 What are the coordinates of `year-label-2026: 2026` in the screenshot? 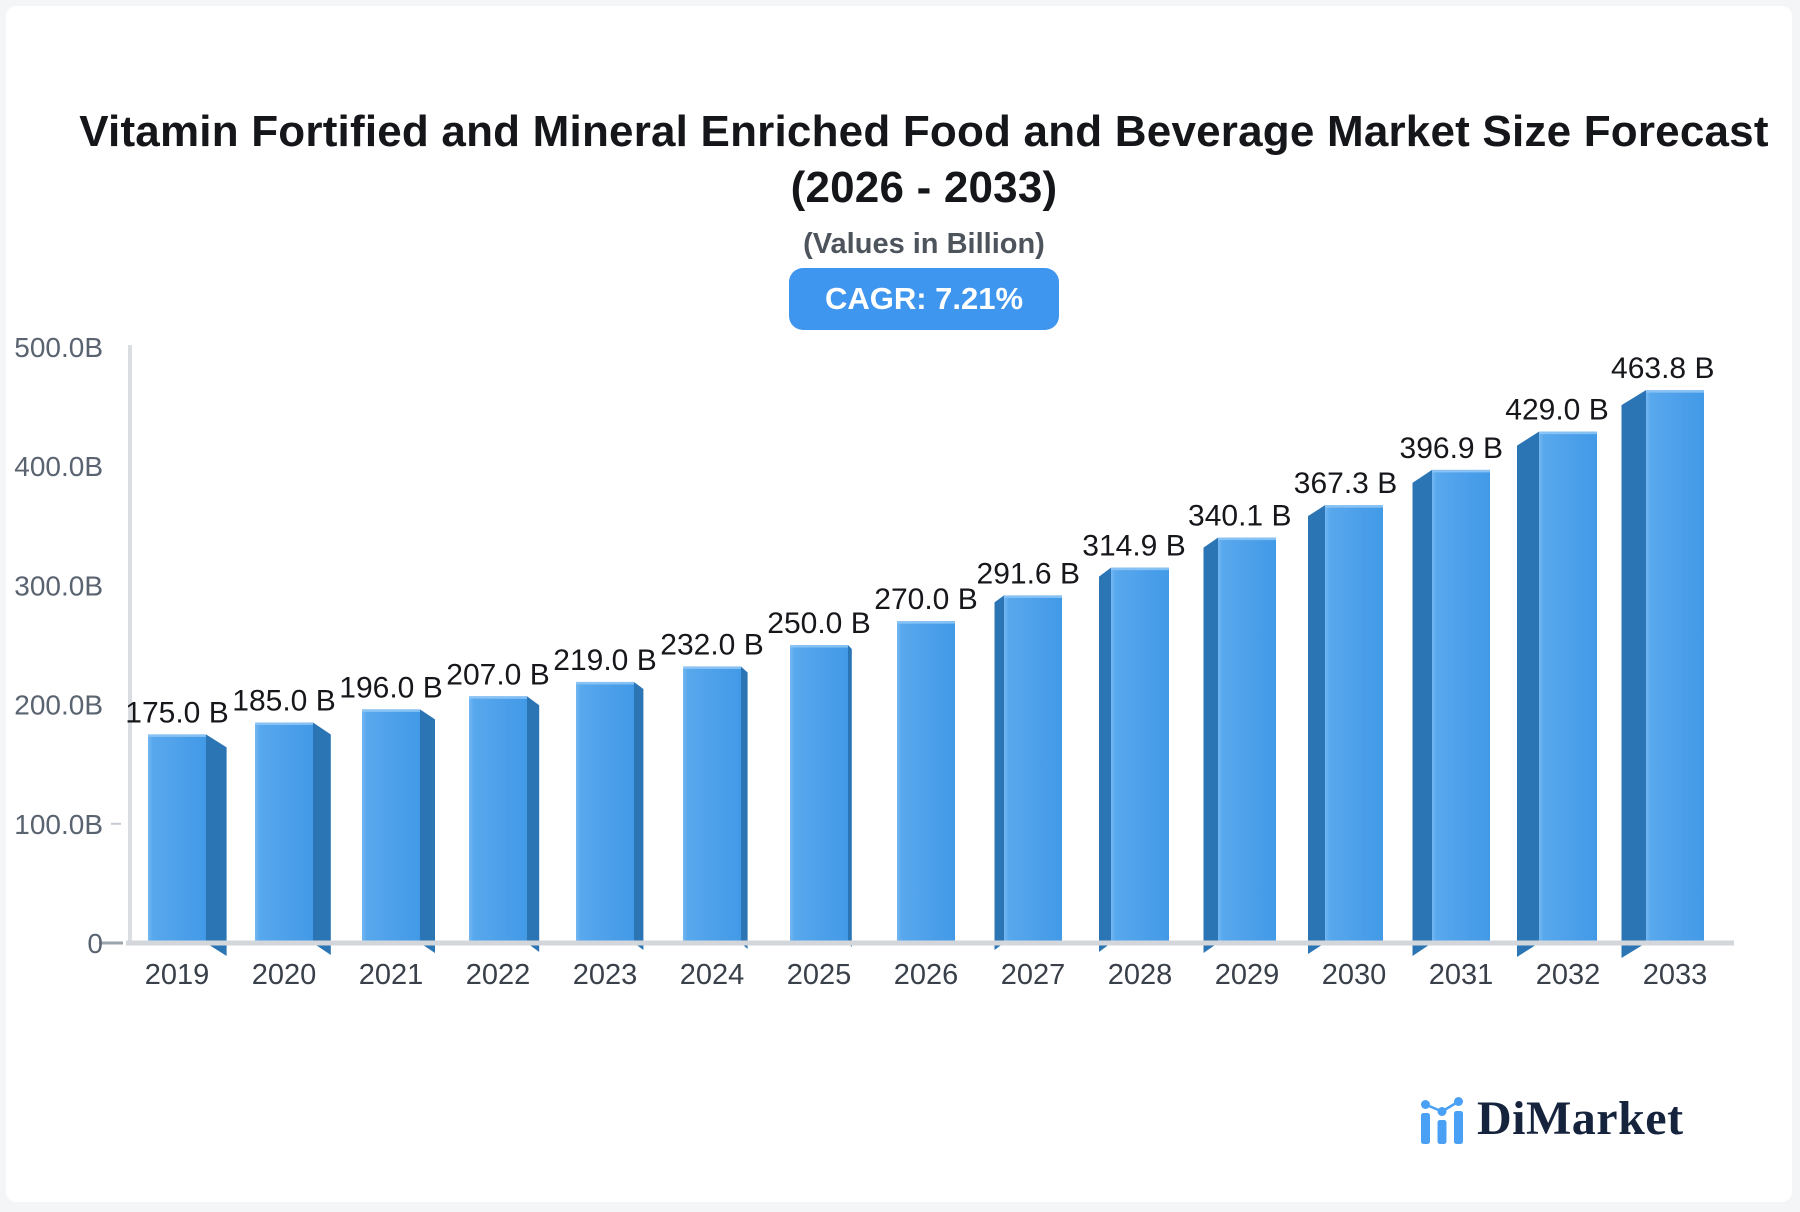 It's located at (926, 975).